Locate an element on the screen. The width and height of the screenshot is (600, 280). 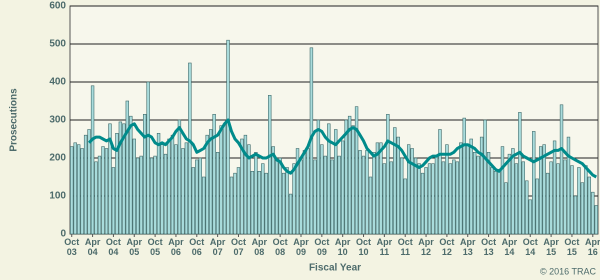
x-tick-label: Apr 15 is located at coordinates (551, 247).